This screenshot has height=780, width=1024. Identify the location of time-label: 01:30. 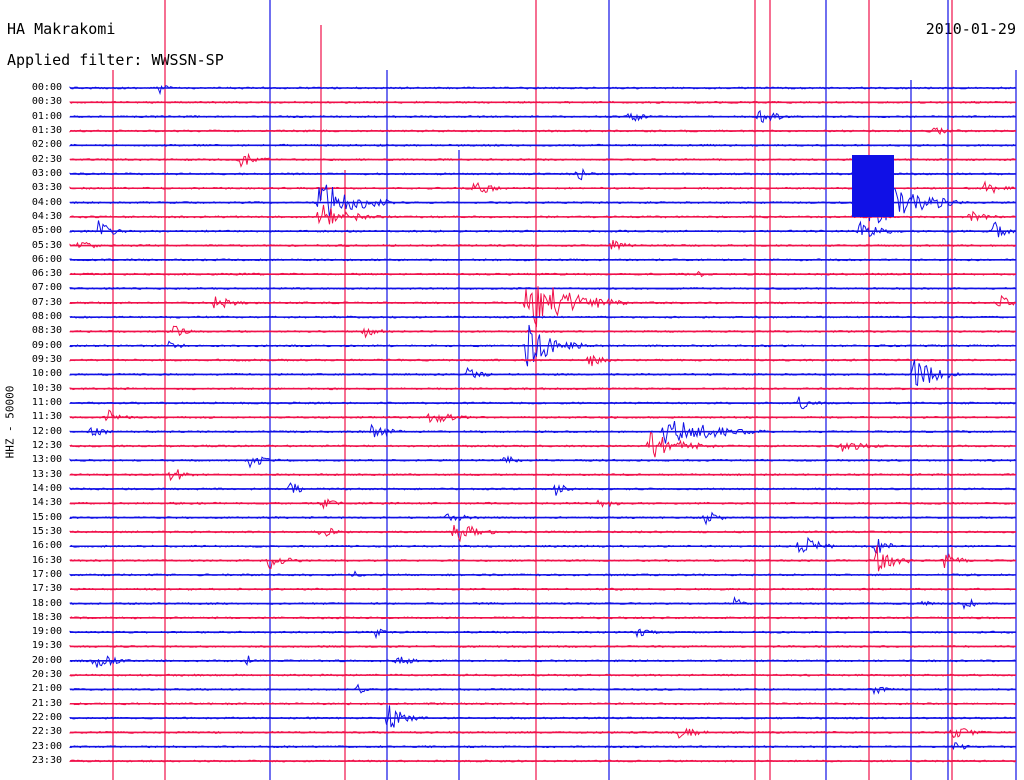
(46, 130).